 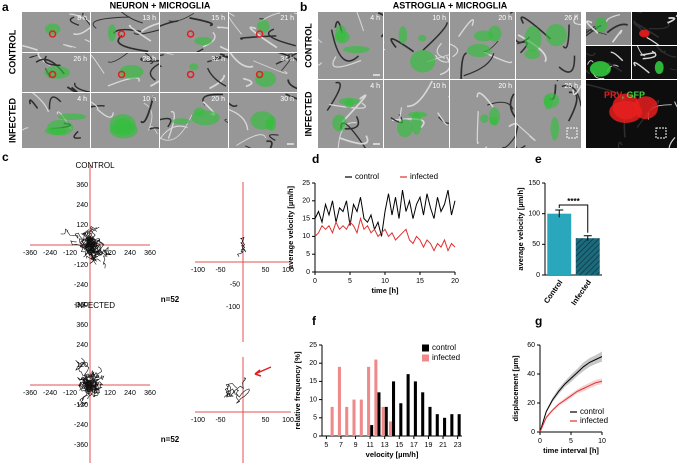 What do you see at coordinates (220, 270) in the screenshot?
I see `x-tick-label: -50` at bounding box center [220, 270].